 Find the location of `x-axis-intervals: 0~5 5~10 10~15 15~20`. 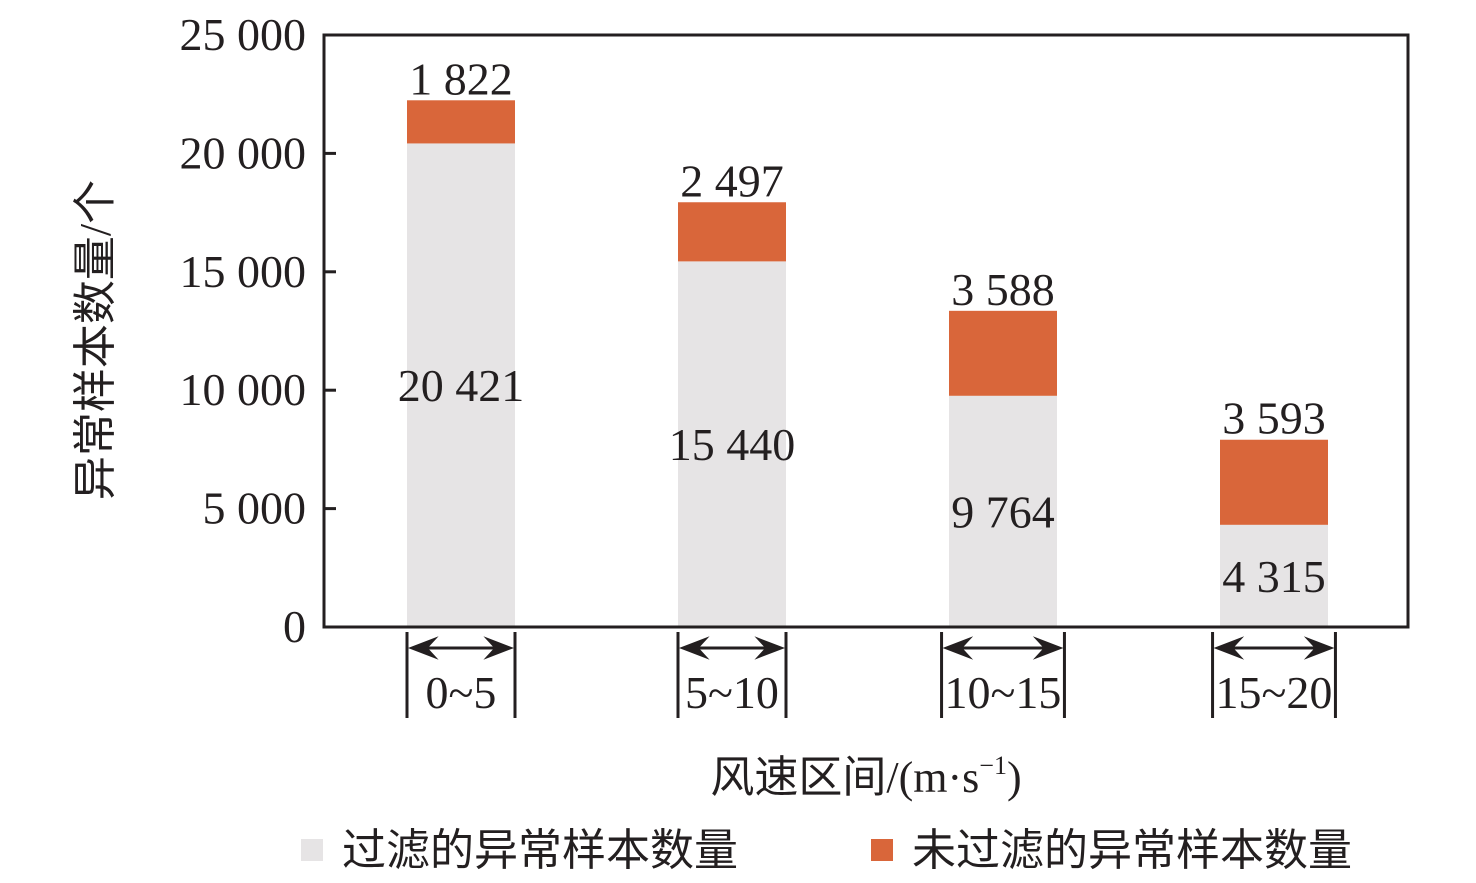

x-axis-intervals: 0~5 5~10 10~15 15~20 is located at coordinates (871, 675).